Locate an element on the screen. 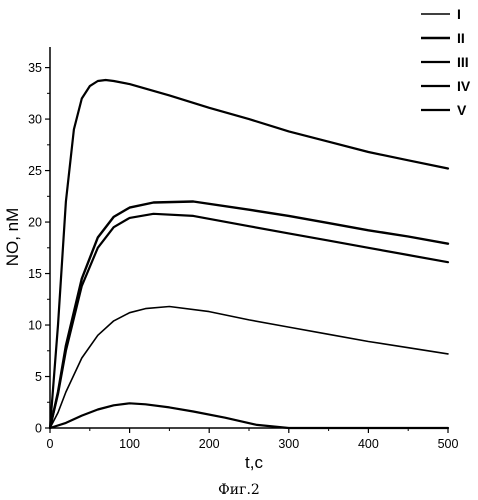  legend-label: II is located at coordinates (461, 38).